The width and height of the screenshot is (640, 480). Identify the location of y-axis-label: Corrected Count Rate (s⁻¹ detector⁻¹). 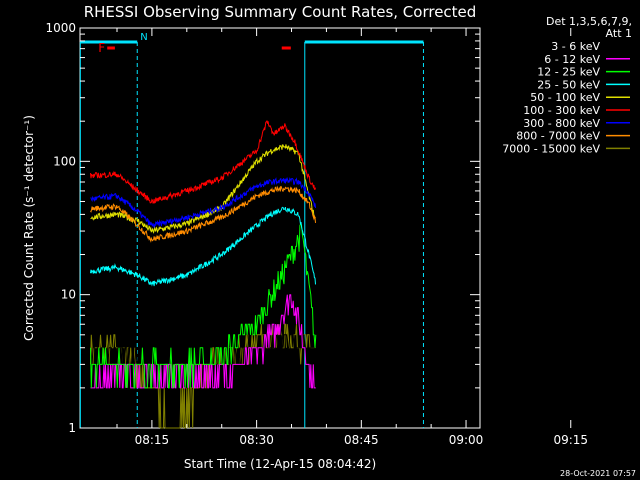
(29, 228).